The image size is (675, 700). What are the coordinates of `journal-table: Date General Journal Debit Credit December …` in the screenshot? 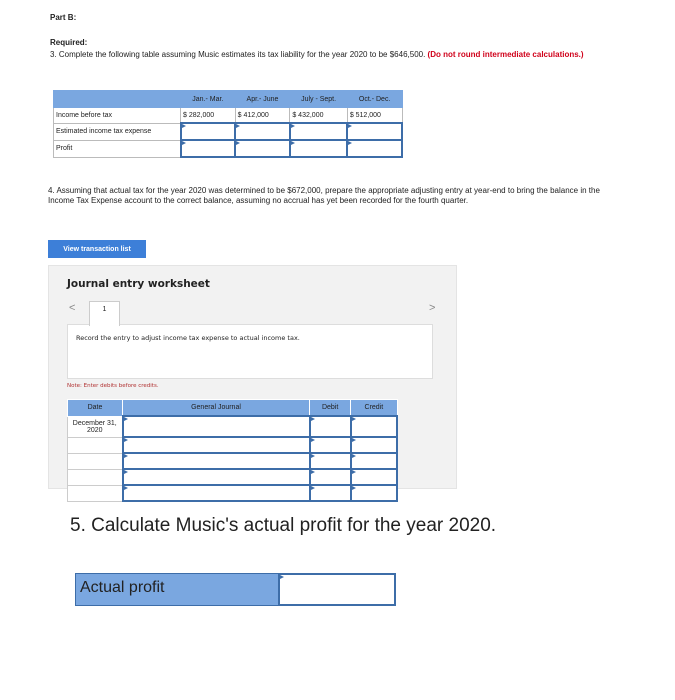 It's located at (233, 450).